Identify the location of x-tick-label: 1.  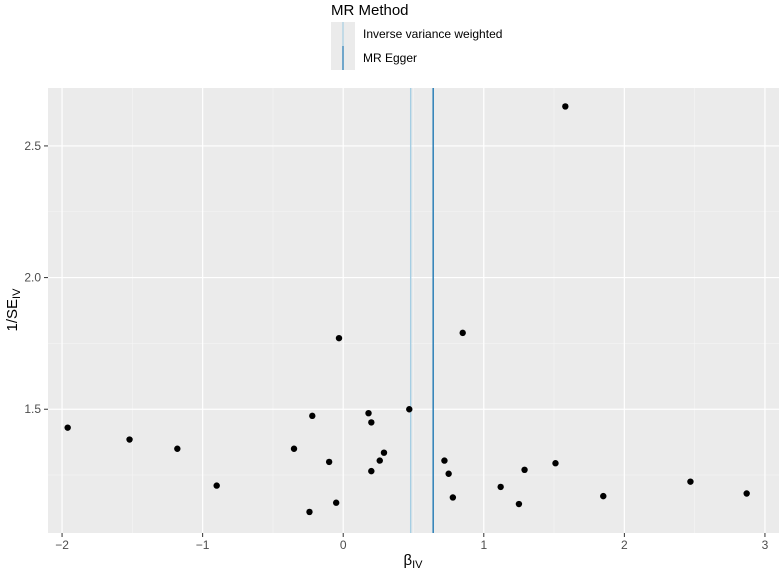
(483, 545).